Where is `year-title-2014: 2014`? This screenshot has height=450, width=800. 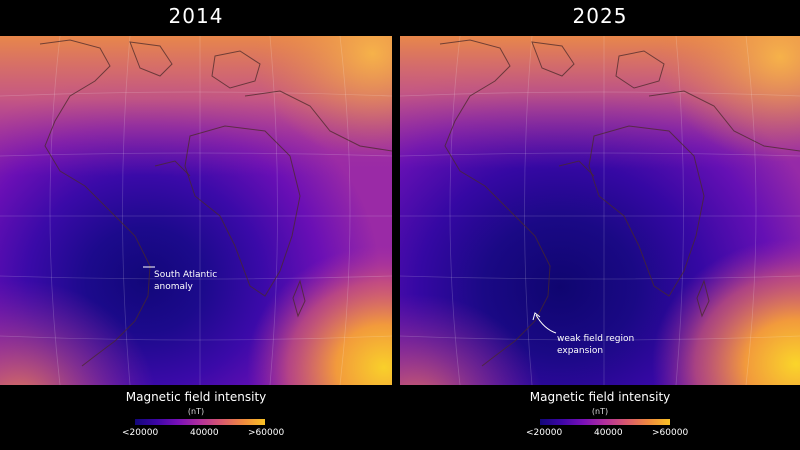 year-title-2014: 2014 is located at coordinates (196, 16).